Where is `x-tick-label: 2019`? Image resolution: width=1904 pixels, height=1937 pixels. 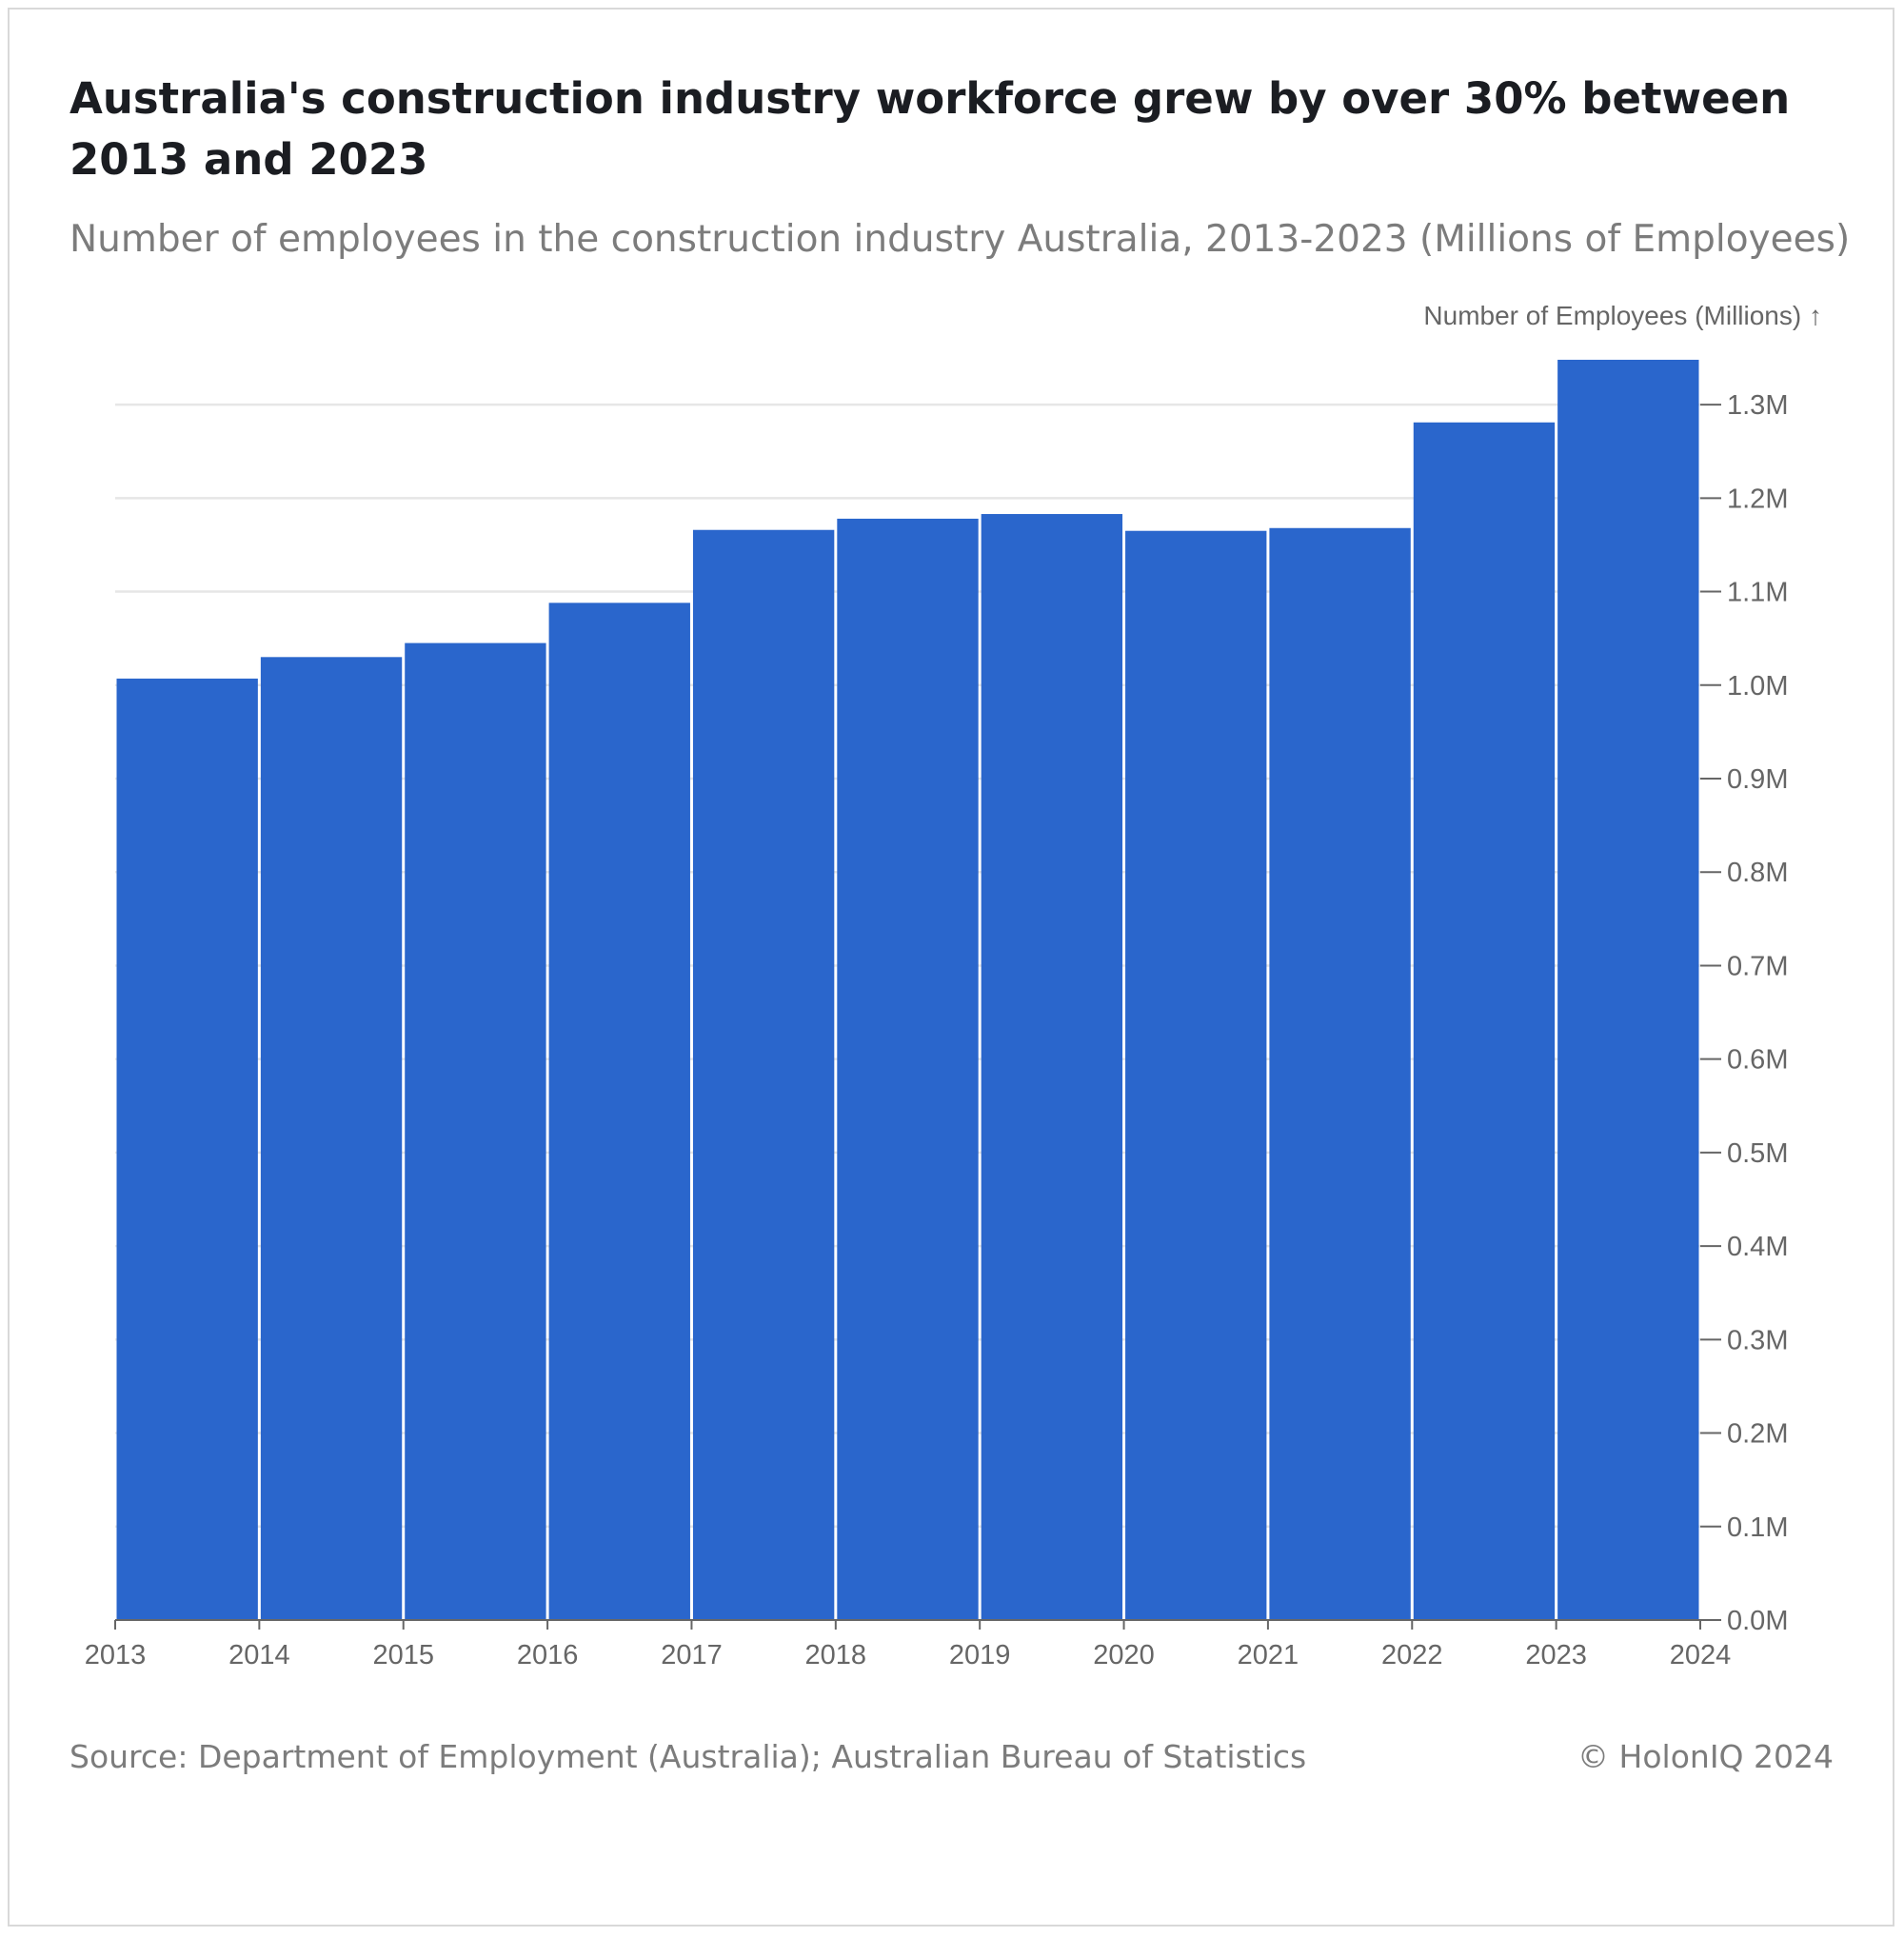
x-tick-label: 2019 is located at coordinates (980, 1655).